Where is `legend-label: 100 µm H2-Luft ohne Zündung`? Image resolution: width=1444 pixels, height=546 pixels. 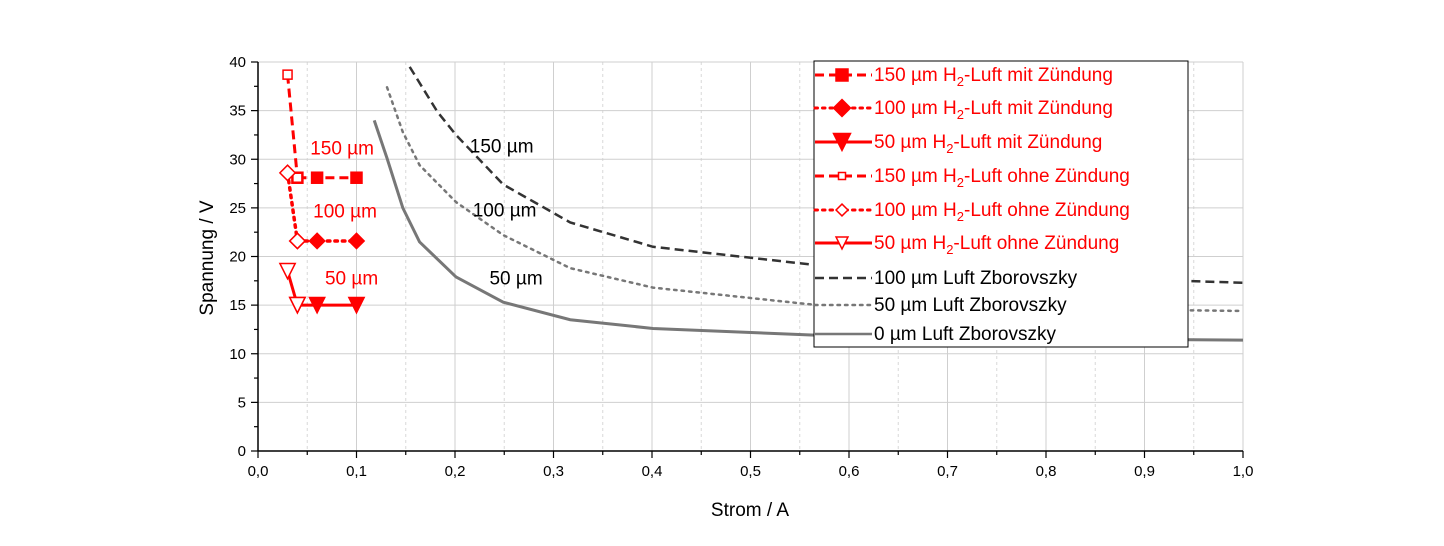
legend-label: 100 µm H2-Luft ohne Zündung is located at coordinates (1002, 212).